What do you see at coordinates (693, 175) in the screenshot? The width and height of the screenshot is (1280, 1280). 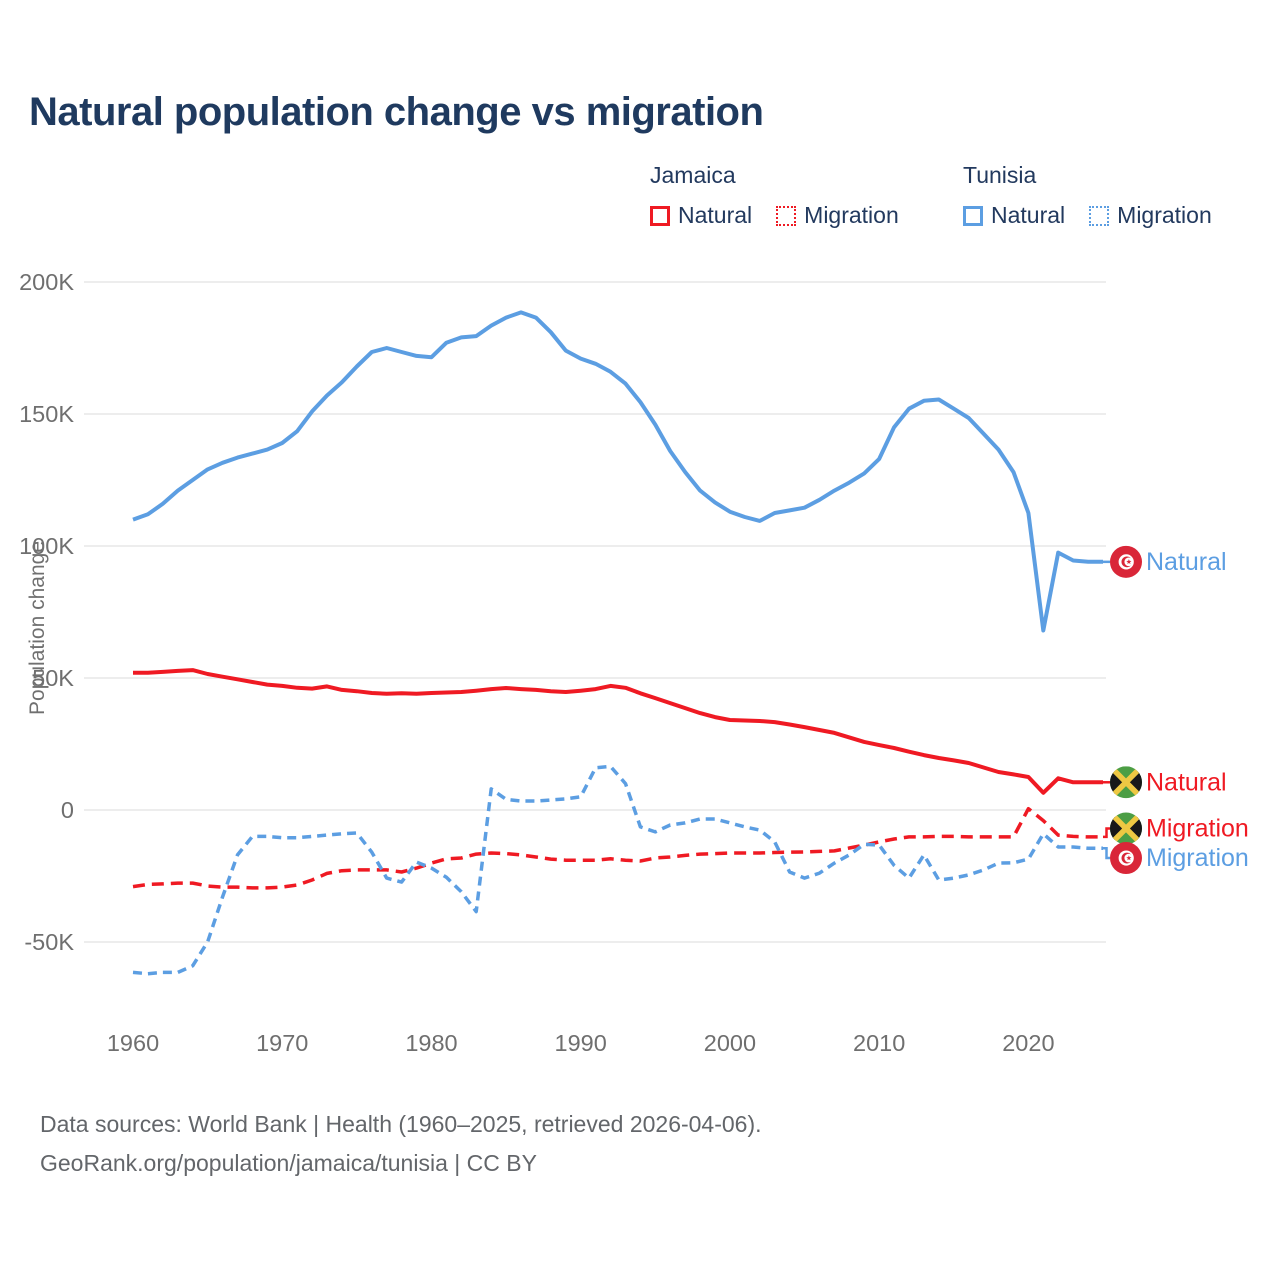 I see `legend-country-jamaica: Jamaica` at bounding box center [693, 175].